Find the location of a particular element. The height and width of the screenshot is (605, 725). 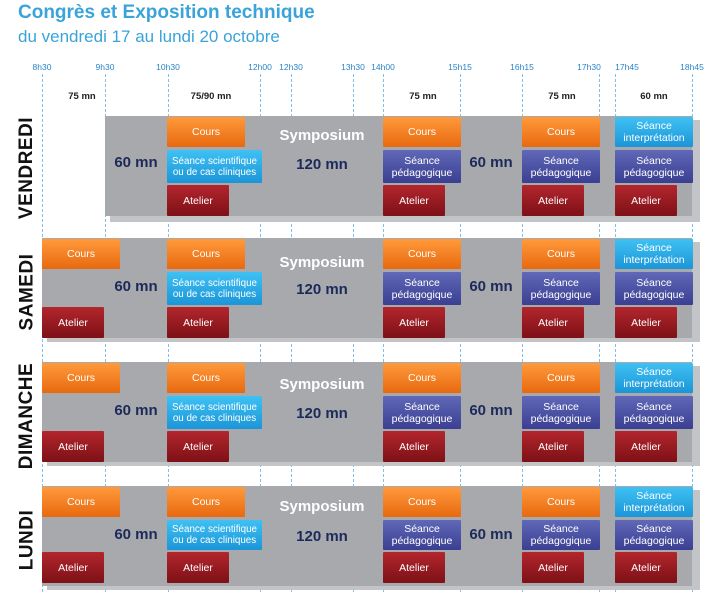

time-tick: 12h30 is located at coordinates (291, 67).